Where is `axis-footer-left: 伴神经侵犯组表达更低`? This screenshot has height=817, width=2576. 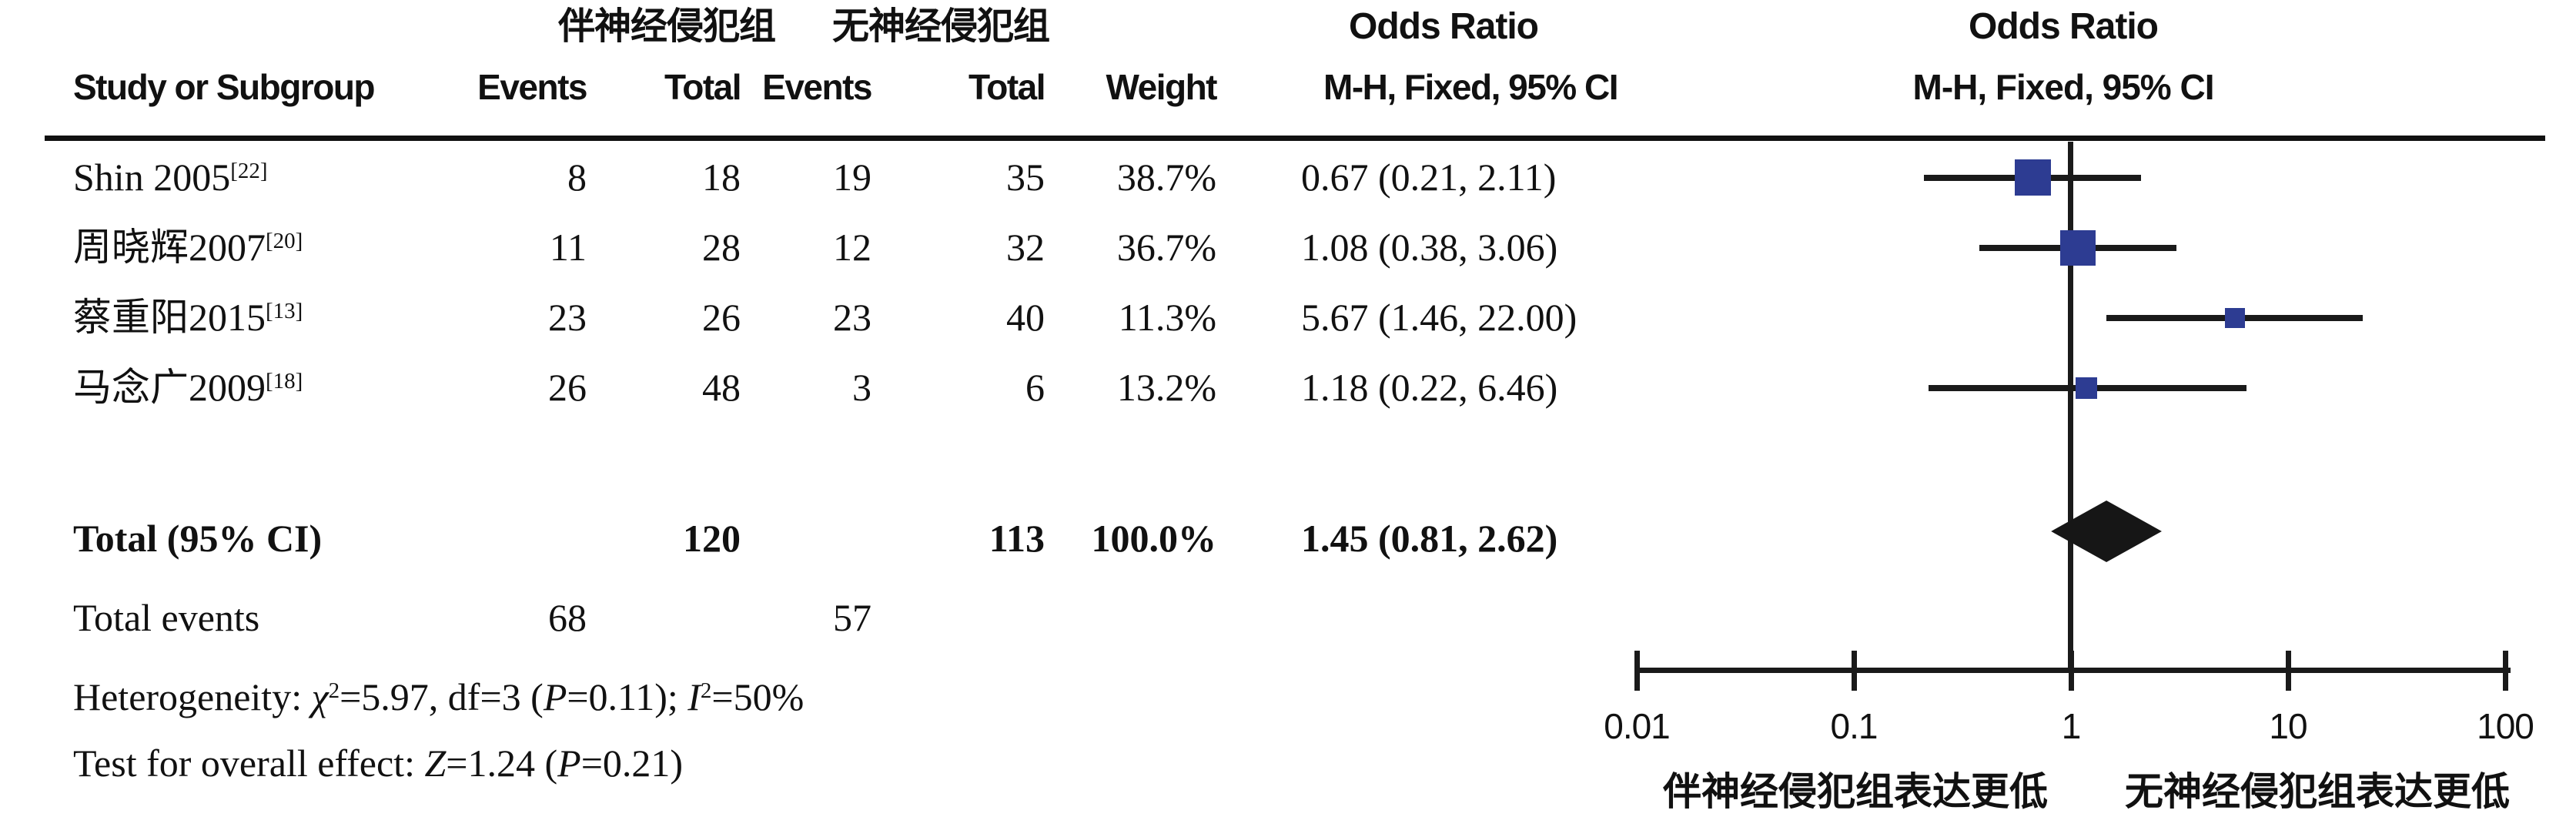 axis-footer-left: 伴神经侵犯组表达更低 is located at coordinates (1856, 791).